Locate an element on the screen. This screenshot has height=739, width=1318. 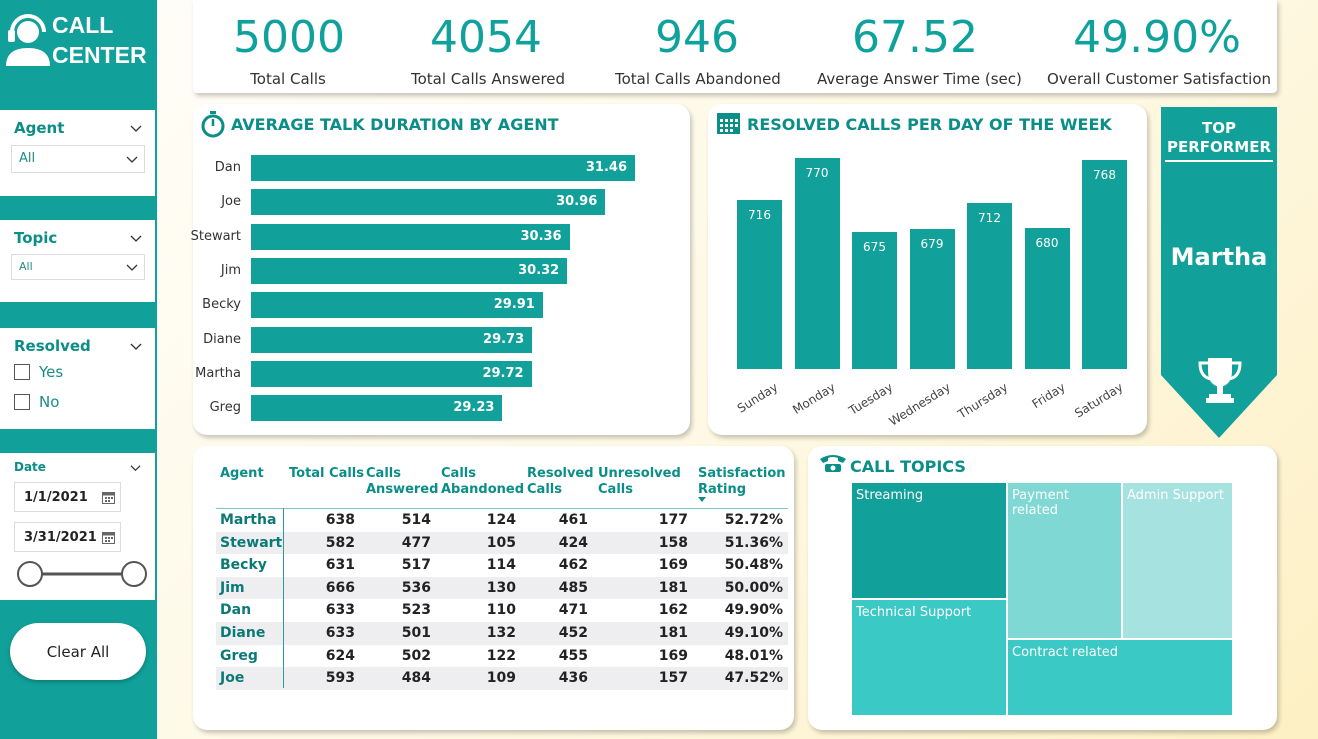
talk-duration-bar: 29.23 is located at coordinates (376, 408).